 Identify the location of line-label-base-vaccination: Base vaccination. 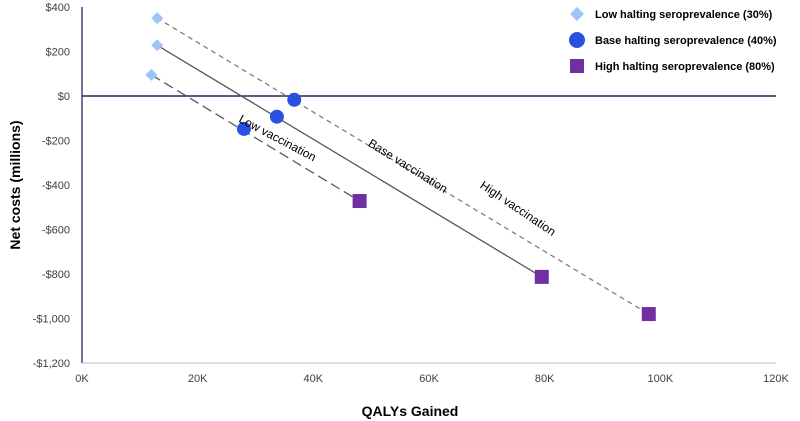
(408, 166).